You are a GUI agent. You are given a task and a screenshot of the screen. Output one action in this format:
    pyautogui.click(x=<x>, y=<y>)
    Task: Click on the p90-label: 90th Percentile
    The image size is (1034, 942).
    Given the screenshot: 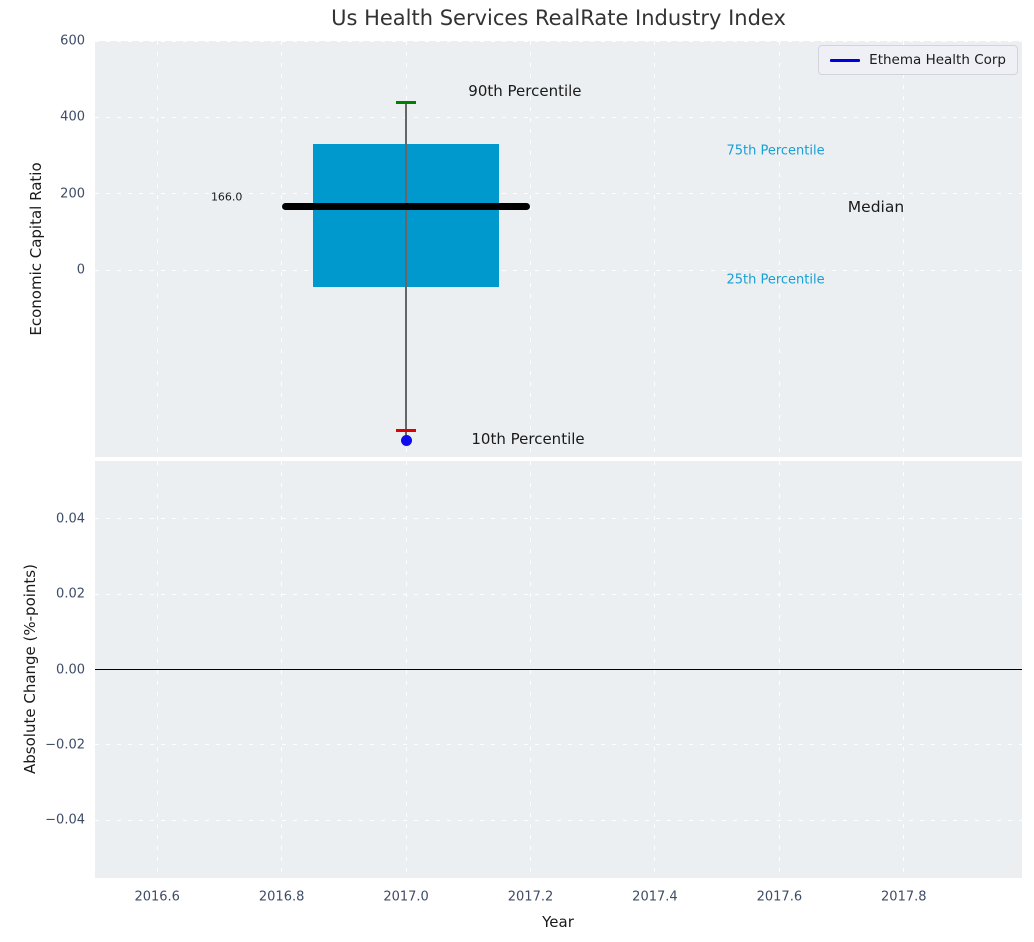 What is the action you would take?
    pyautogui.click(x=525, y=91)
    